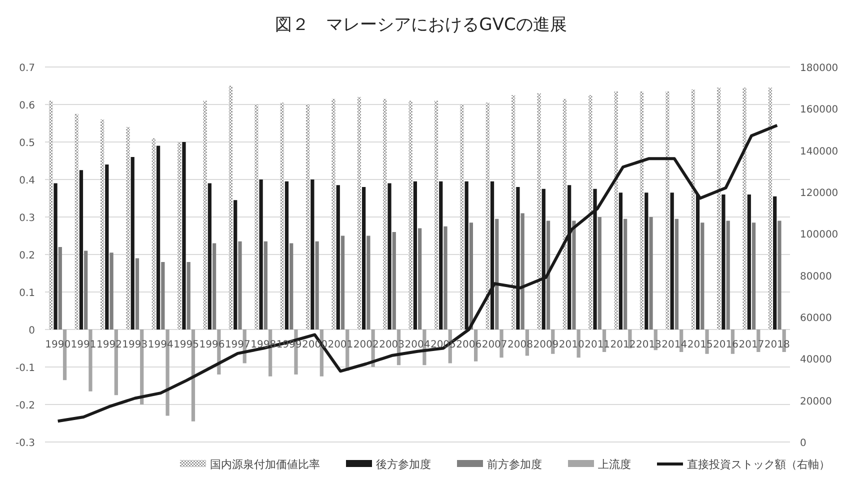 This screenshot has width=842, height=484. What do you see at coordinates (819, 110) in the screenshot?
I see `y2-tick-label: 160000` at bounding box center [819, 110].